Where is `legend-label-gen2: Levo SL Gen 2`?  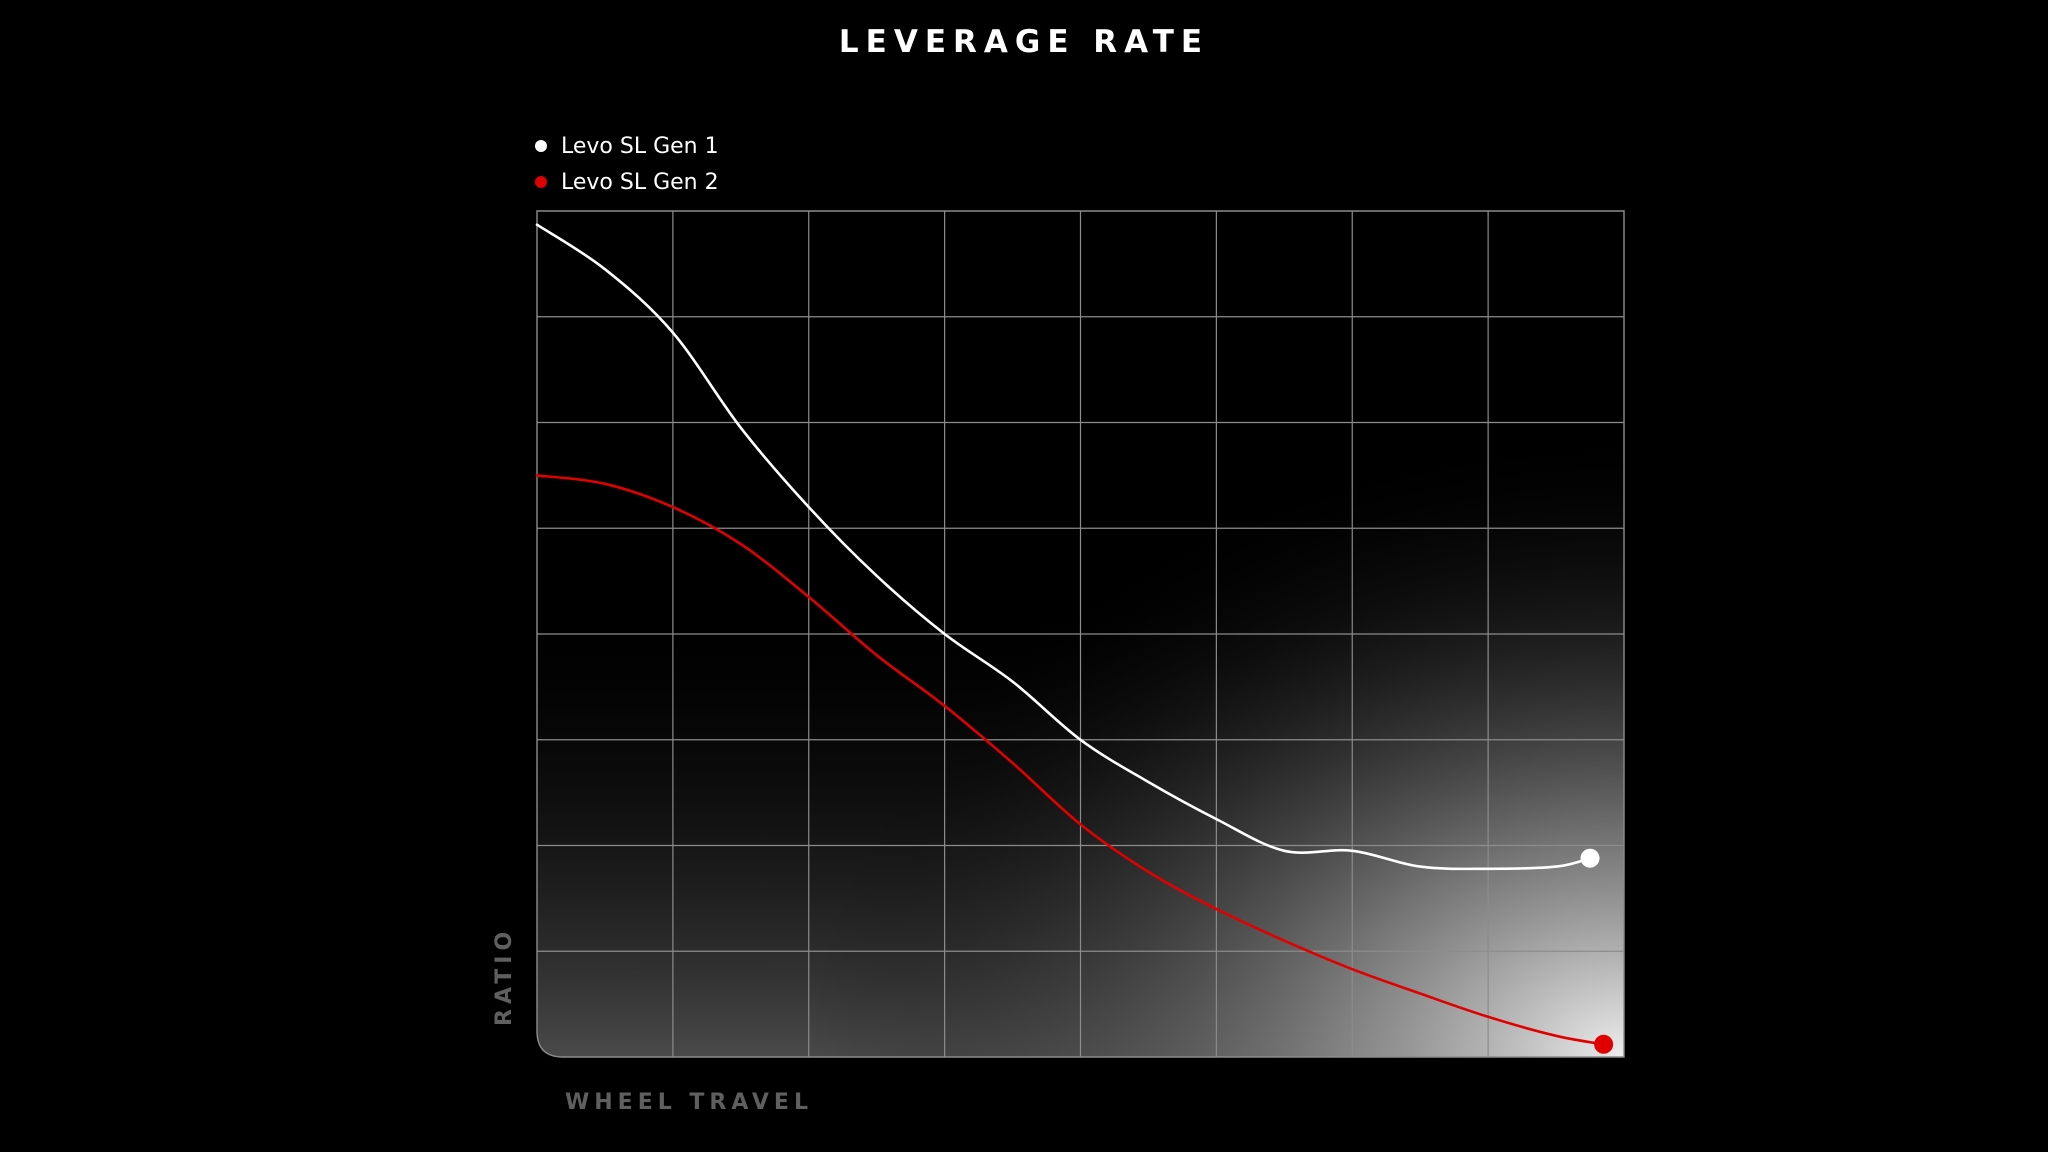
legend-label-gen2: Levo SL Gen 2 is located at coordinates (640, 182).